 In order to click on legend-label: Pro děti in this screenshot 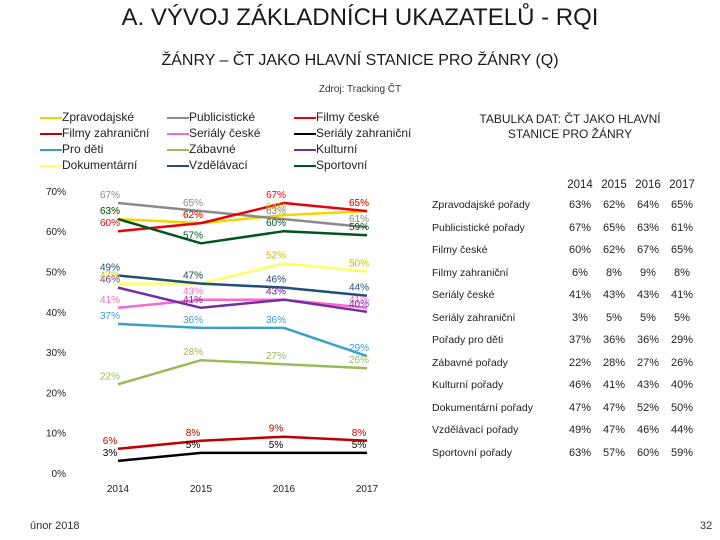, I will do `click(83, 149)`.